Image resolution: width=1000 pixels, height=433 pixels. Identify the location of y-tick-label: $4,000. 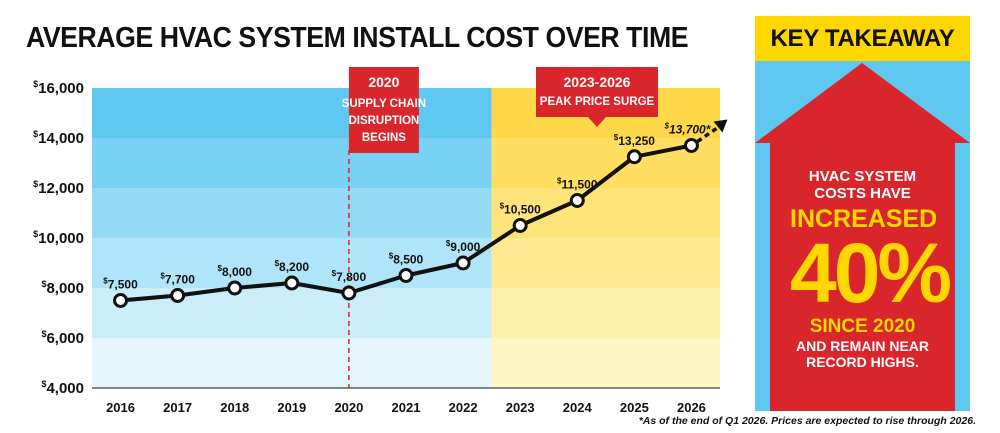
(62, 388).